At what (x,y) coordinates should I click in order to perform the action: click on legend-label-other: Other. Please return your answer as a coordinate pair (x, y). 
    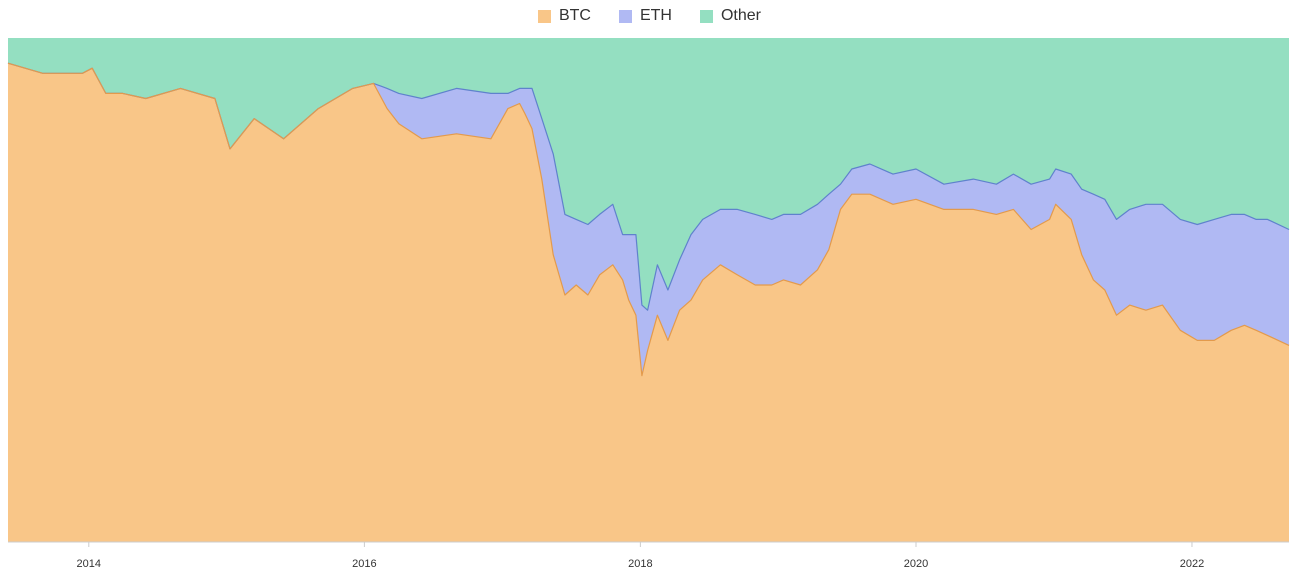
    Looking at the image, I should click on (740, 15).